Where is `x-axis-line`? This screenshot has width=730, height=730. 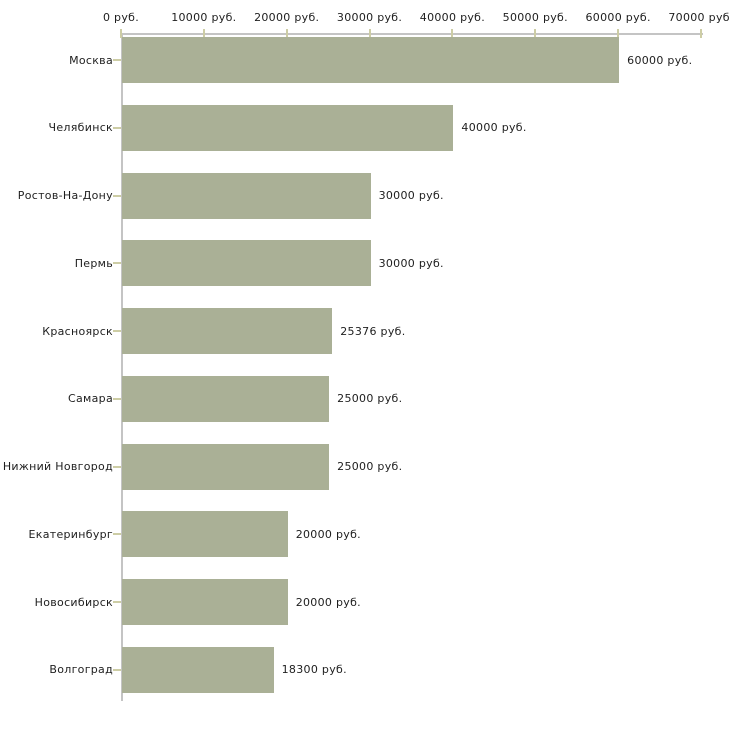
x-axis-line is located at coordinates (412, 34).